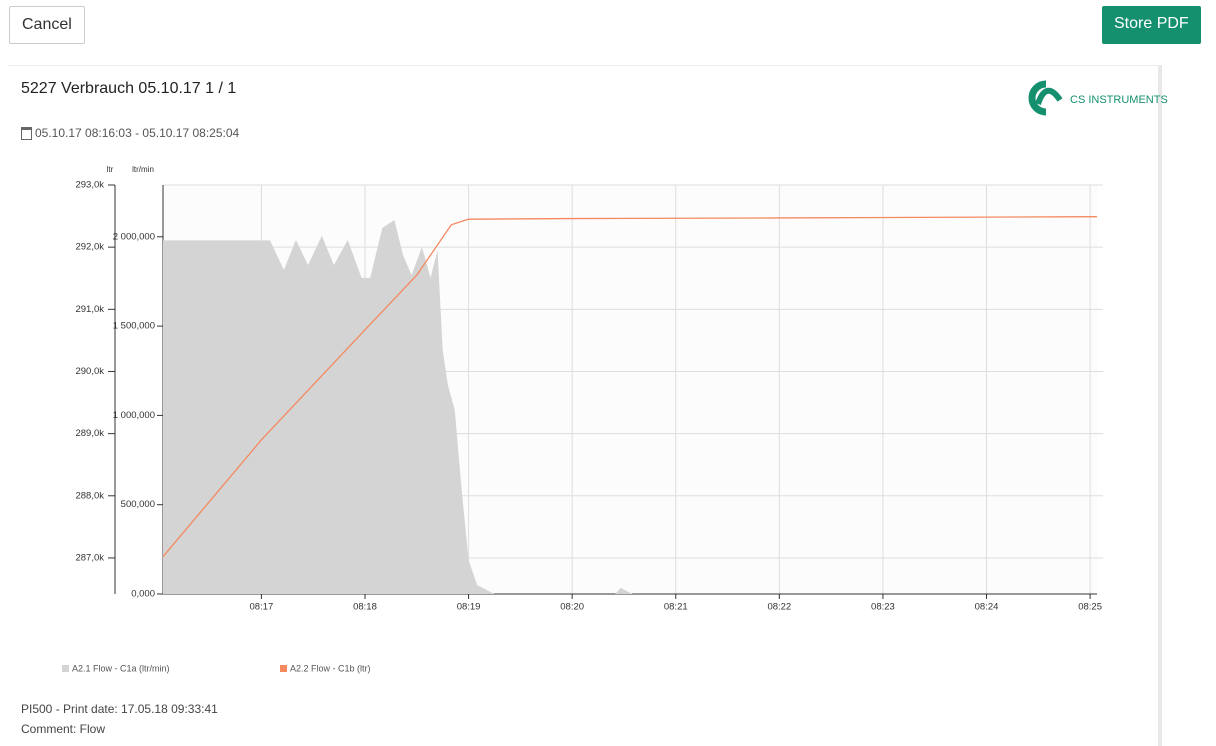 The width and height of the screenshot is (1216, 746). I want to click on x-tick-label: 08:21, so click(676, 607).